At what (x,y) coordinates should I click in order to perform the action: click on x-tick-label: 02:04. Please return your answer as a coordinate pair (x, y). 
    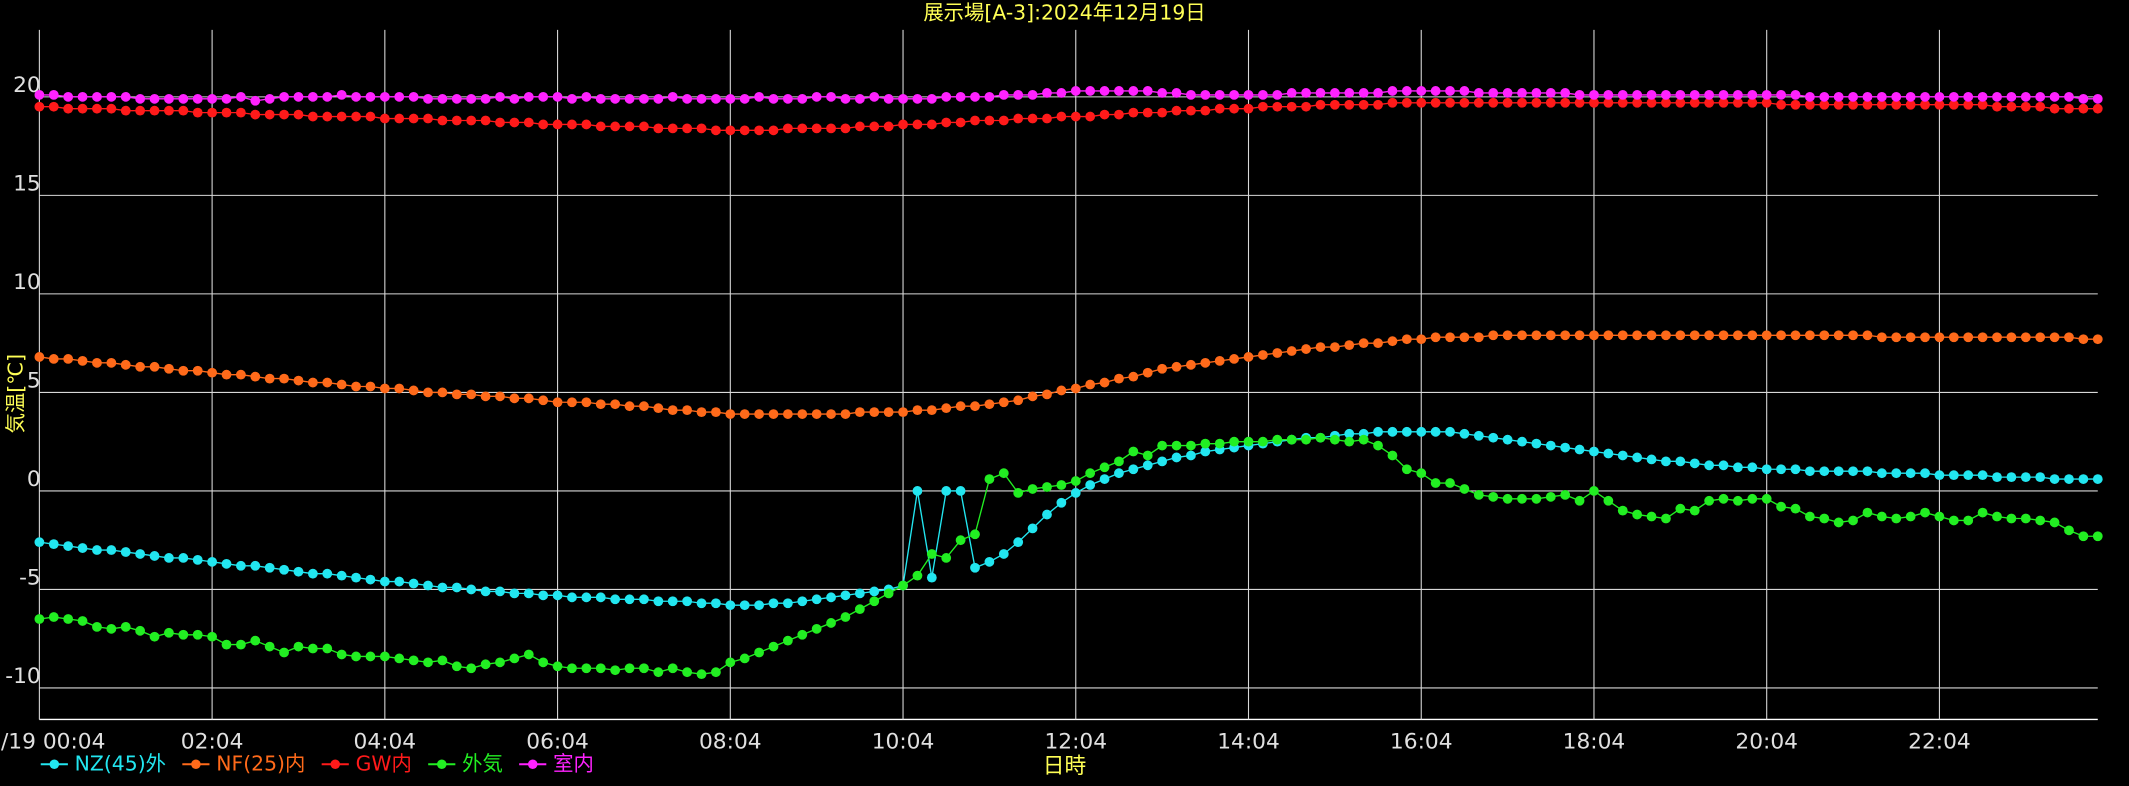
    Looking at the image, I should click on (212, 742).